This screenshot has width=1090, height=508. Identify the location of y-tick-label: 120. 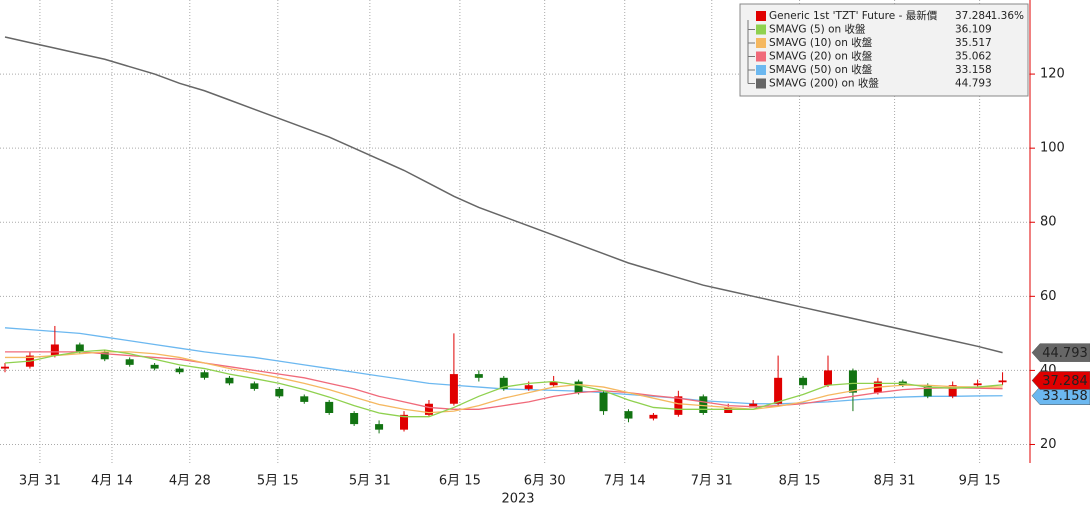
(1052, 74).